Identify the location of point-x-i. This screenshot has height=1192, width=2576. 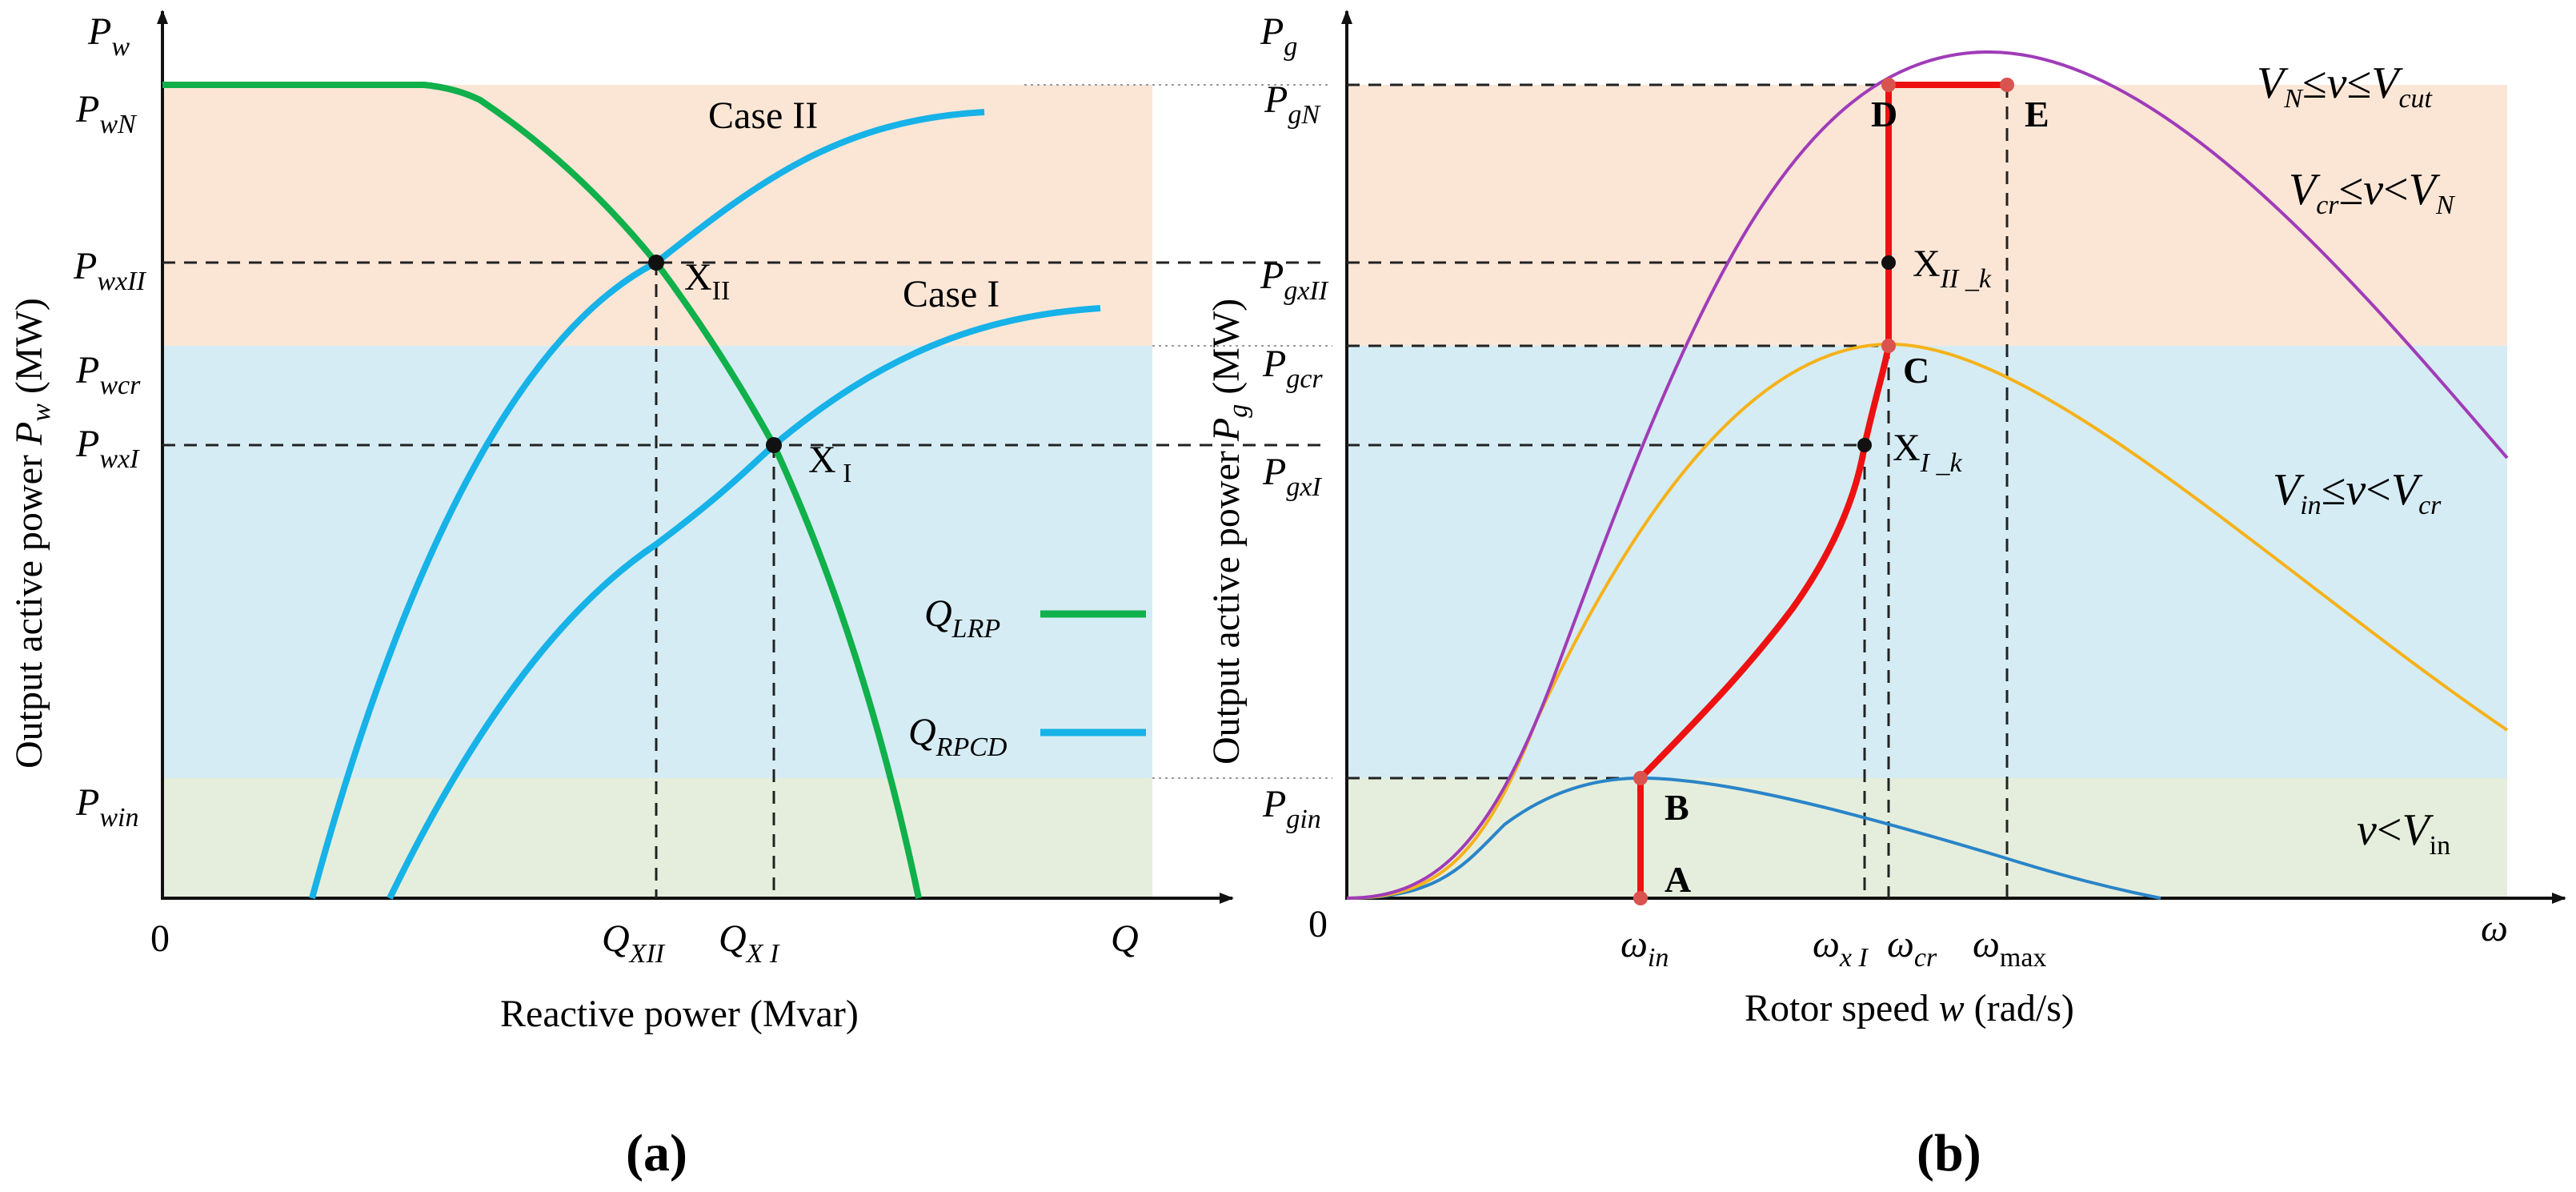
(774, 445).